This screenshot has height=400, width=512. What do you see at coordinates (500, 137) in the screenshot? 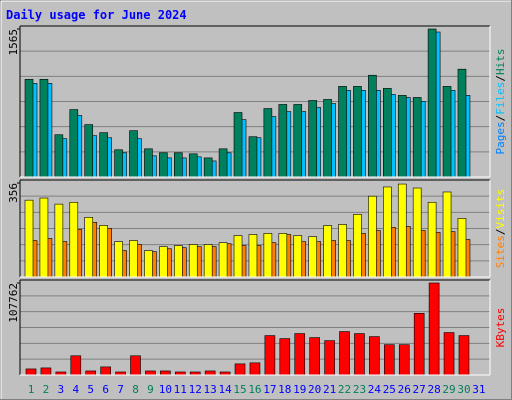
I see `legend-entry: Pages` at bounding box center [500, 137].